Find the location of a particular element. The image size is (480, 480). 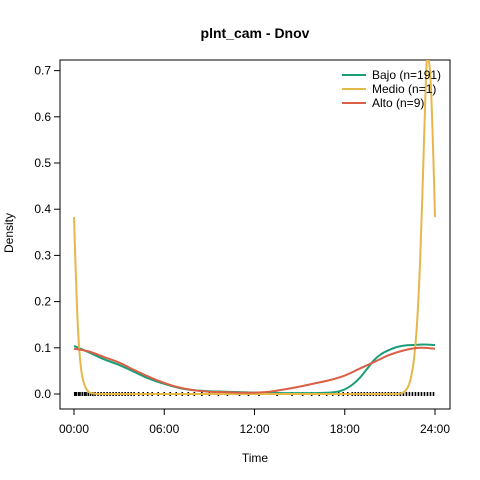

x-tick-label: 18:00 is located at coordinates (345, 429).